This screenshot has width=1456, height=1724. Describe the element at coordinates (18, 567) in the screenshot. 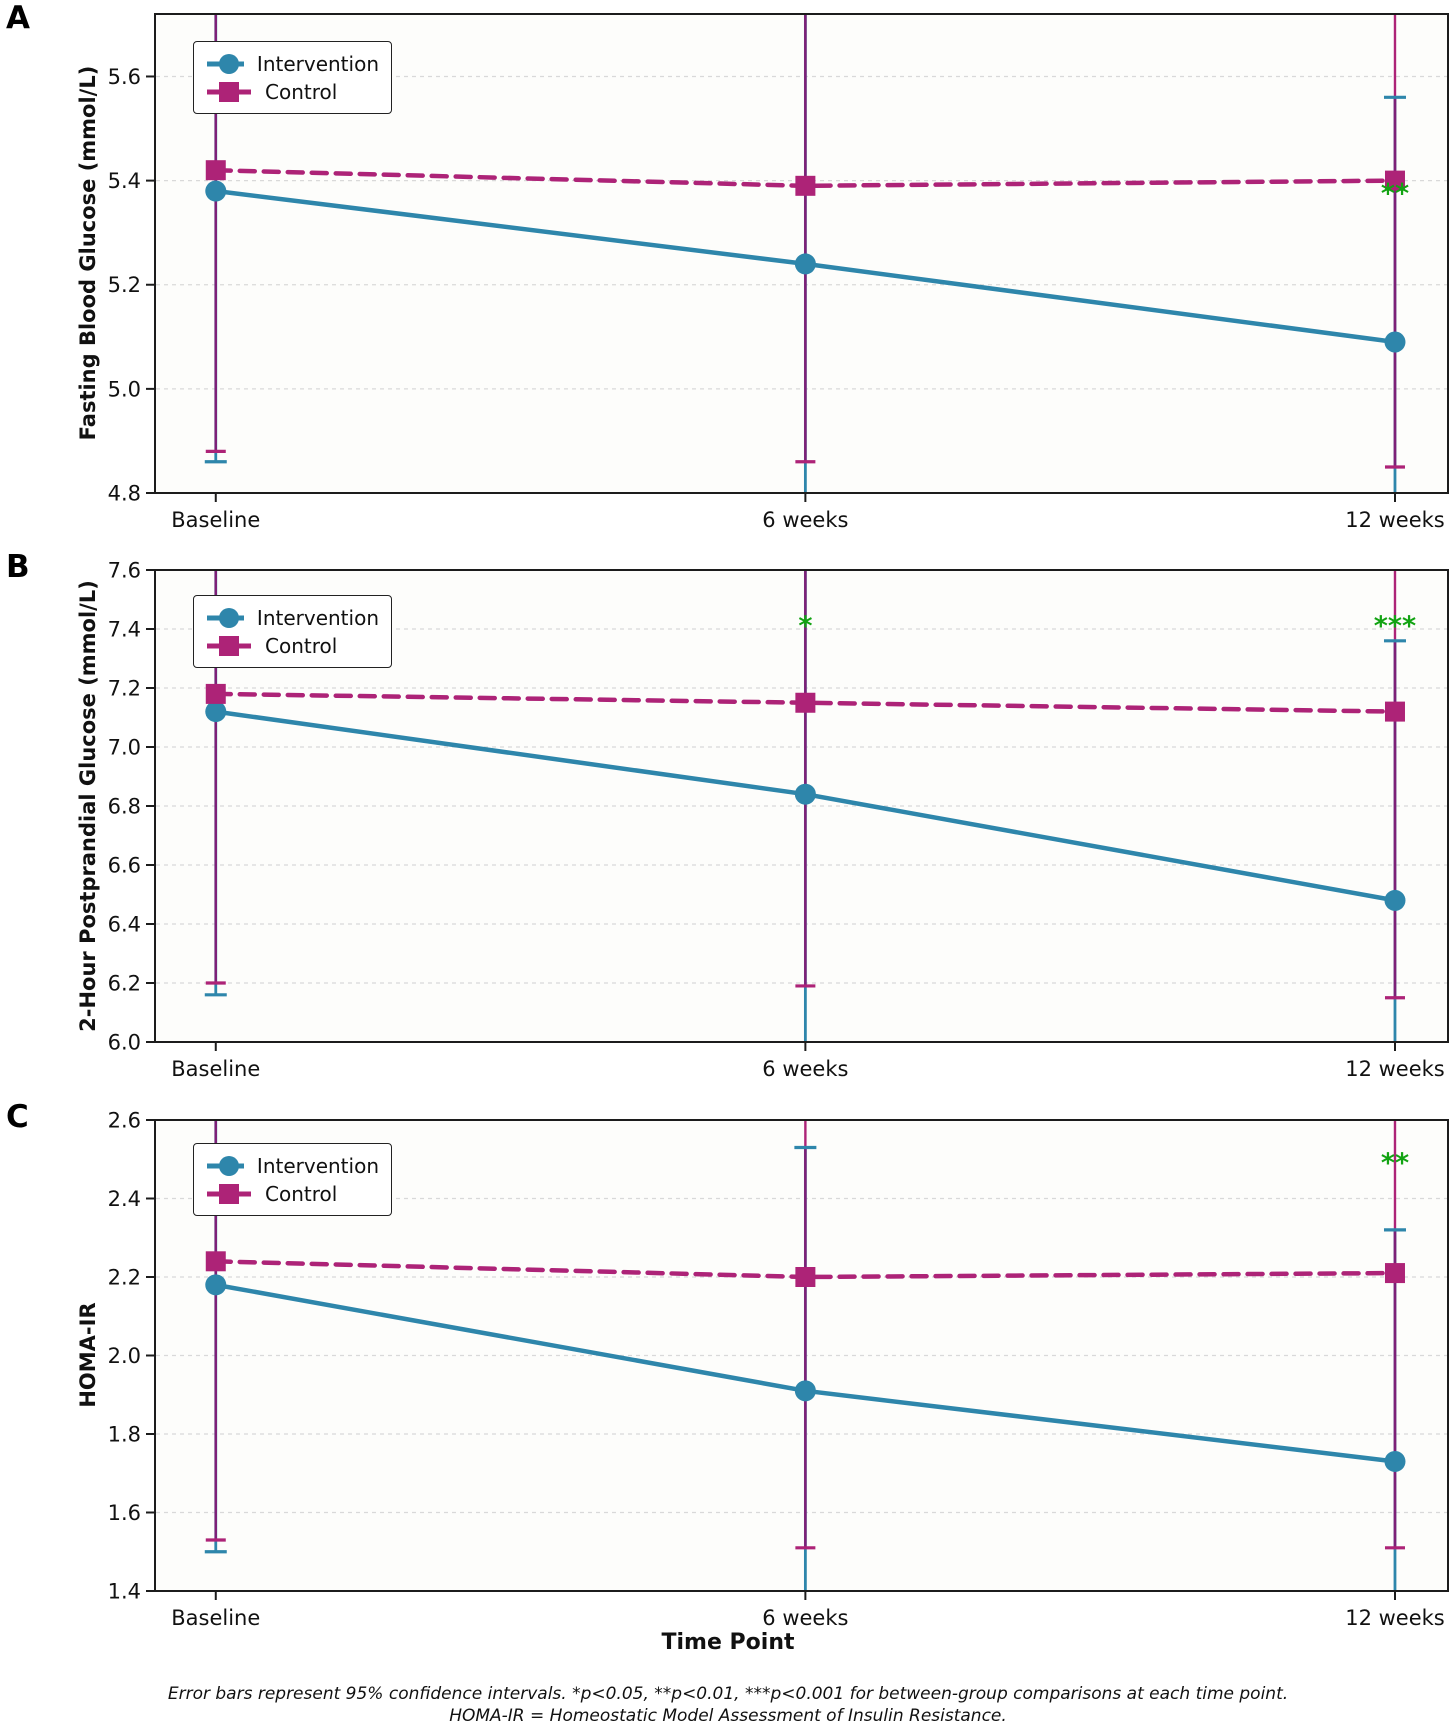

I see `panel-letter-b: B` at that location.